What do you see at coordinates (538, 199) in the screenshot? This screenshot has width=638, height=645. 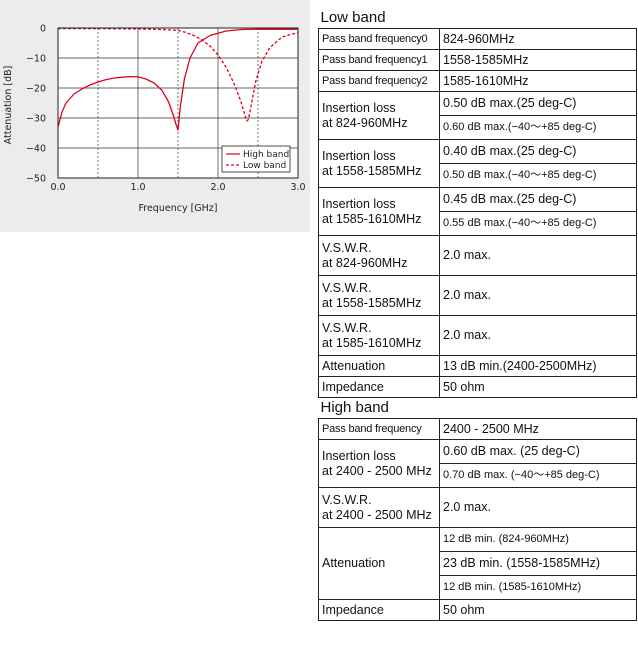 I see `value-cell: 0.45 dB max.(25 deg-C)` at bounding box center [538, 199].